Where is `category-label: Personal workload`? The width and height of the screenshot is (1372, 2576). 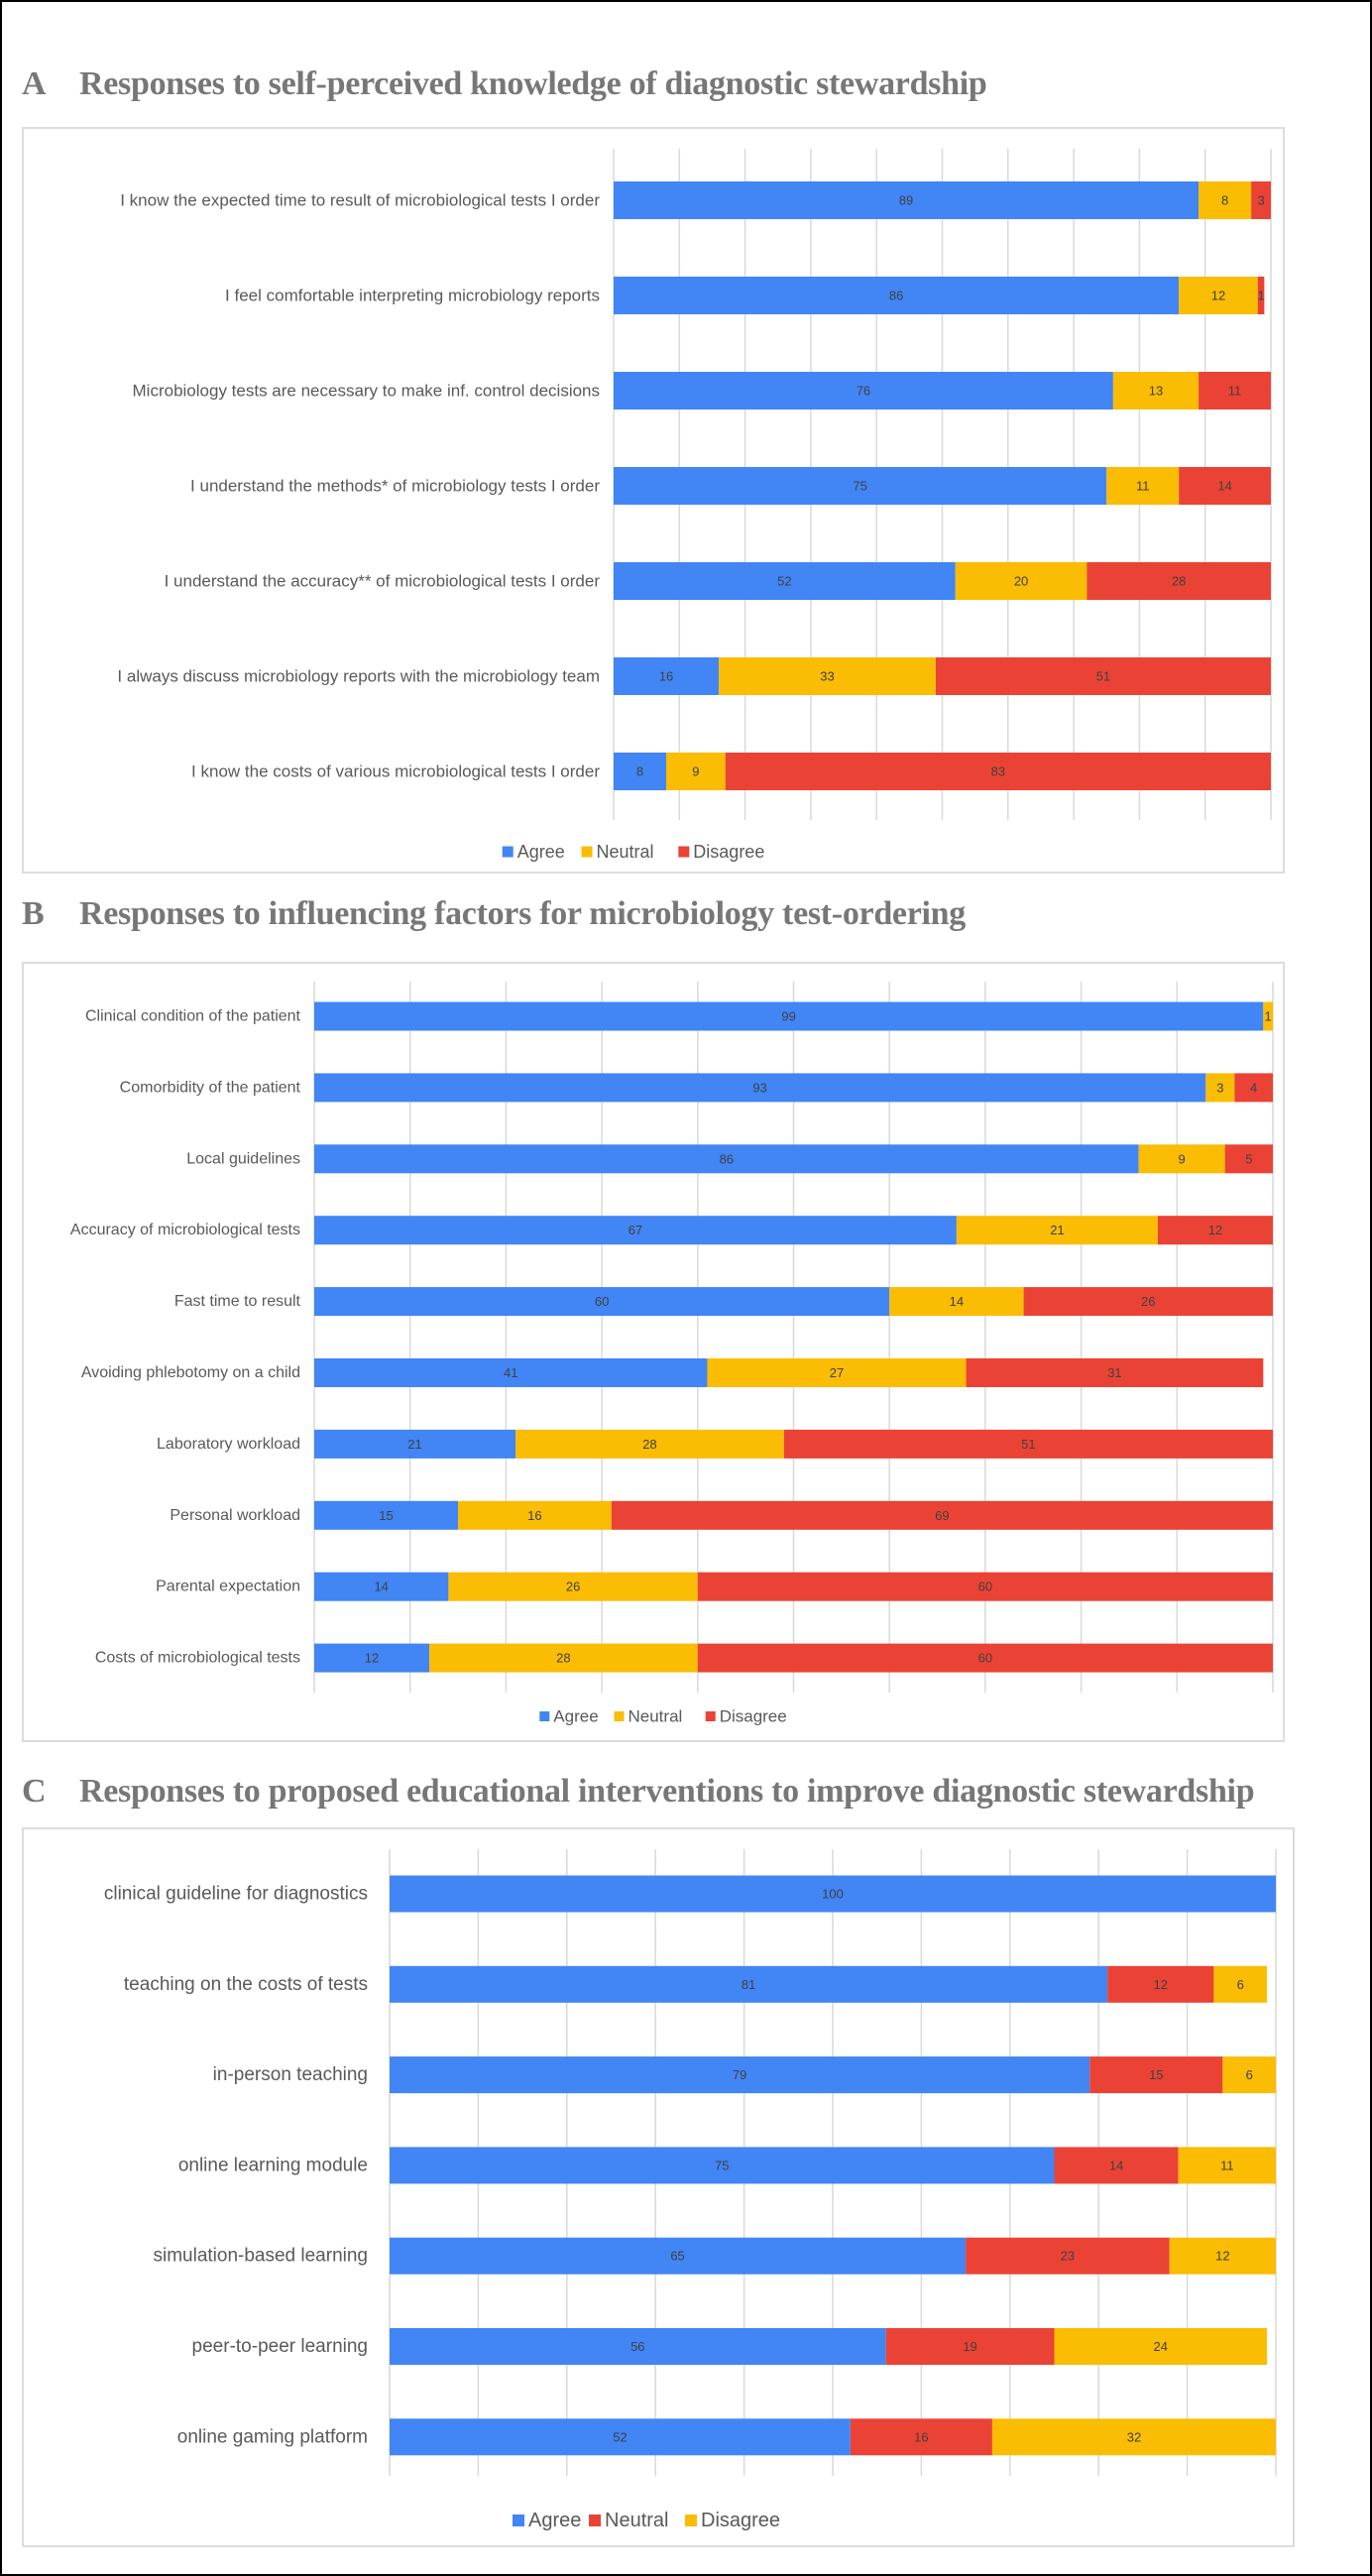 category-label: Personal workload is located at coordinates (235, 1515).